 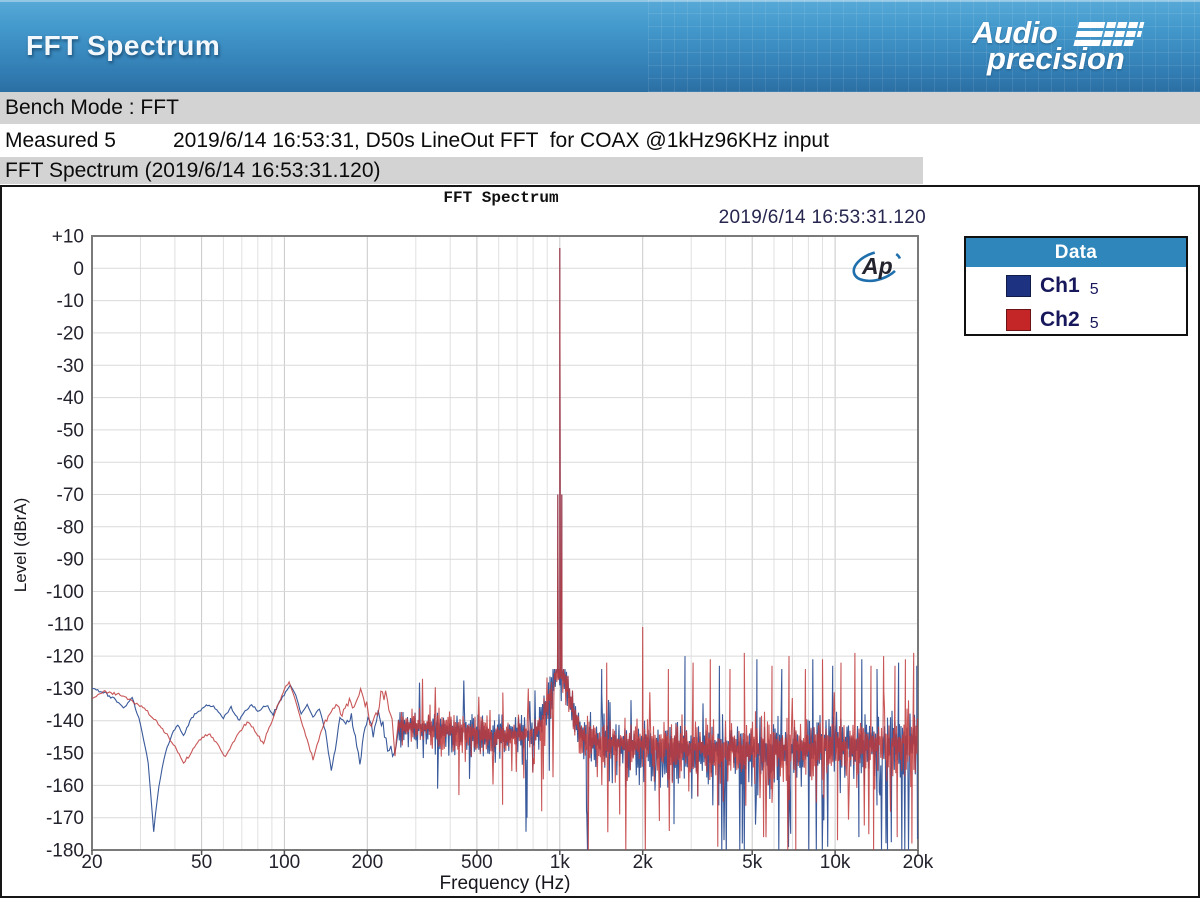 I want to click on svg-text: 50, so click(x=201, y=862).